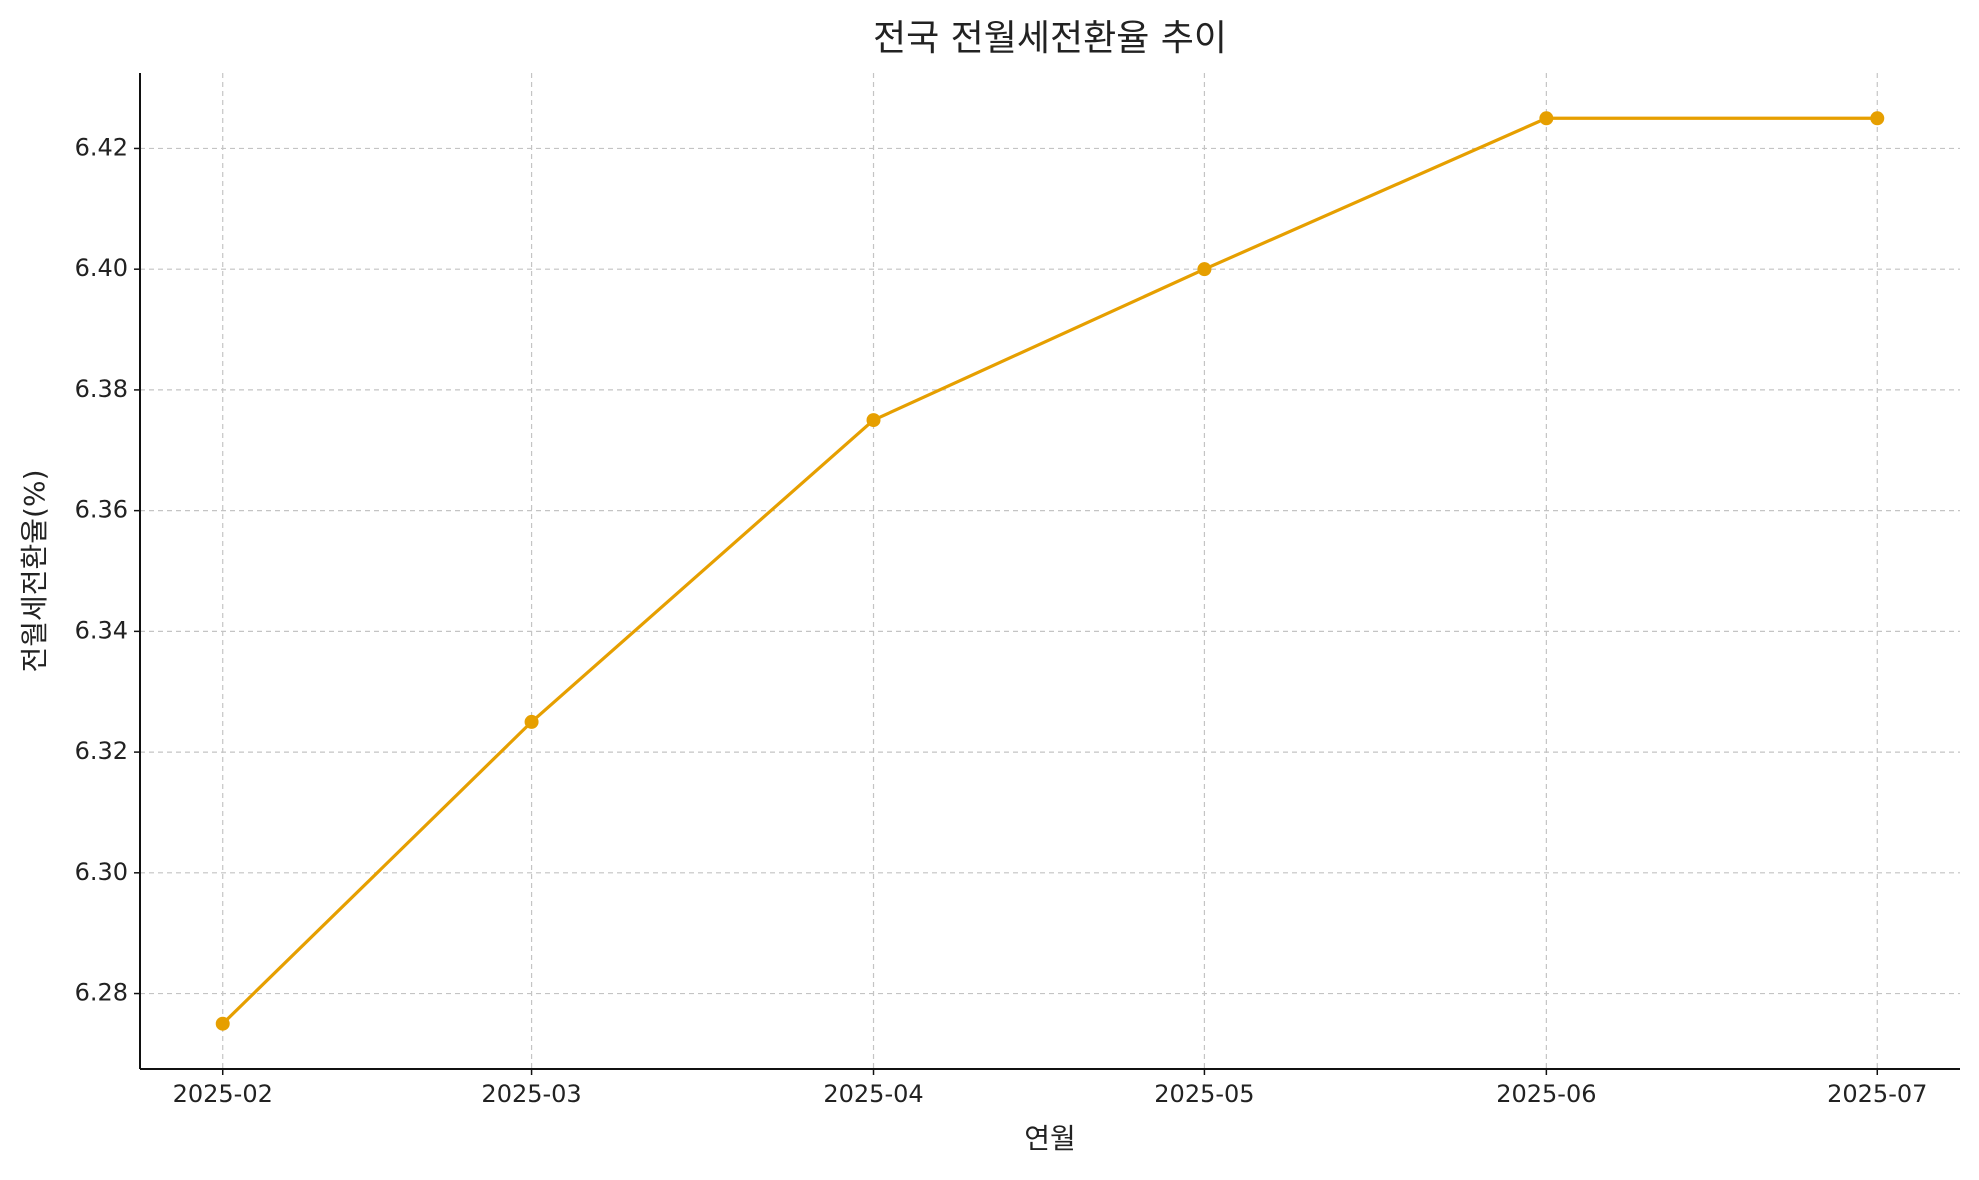 This screenshot has width=1979, height=1180. I want to click on chart-title: 전국 전월세전환율 추이, so click(1050, 38).